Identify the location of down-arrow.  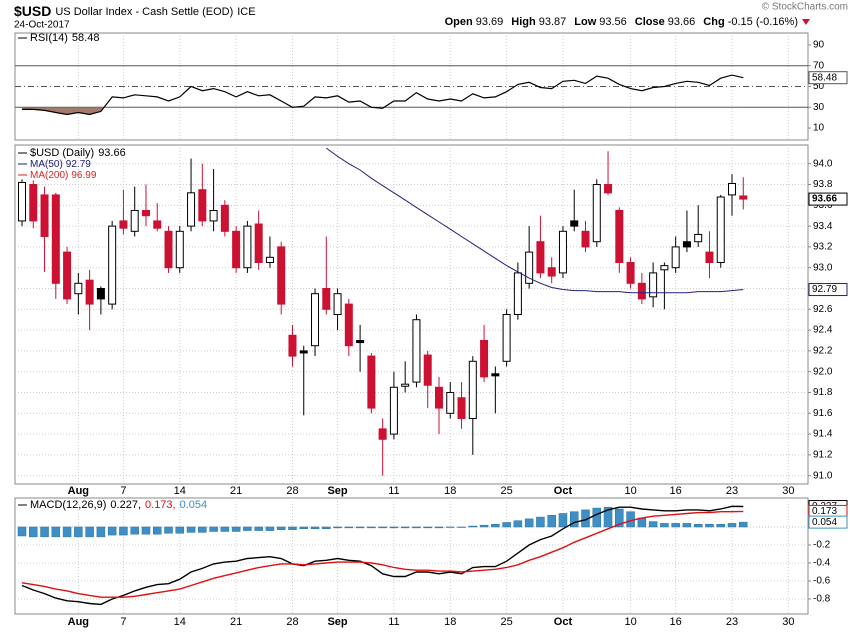
(806, 22).